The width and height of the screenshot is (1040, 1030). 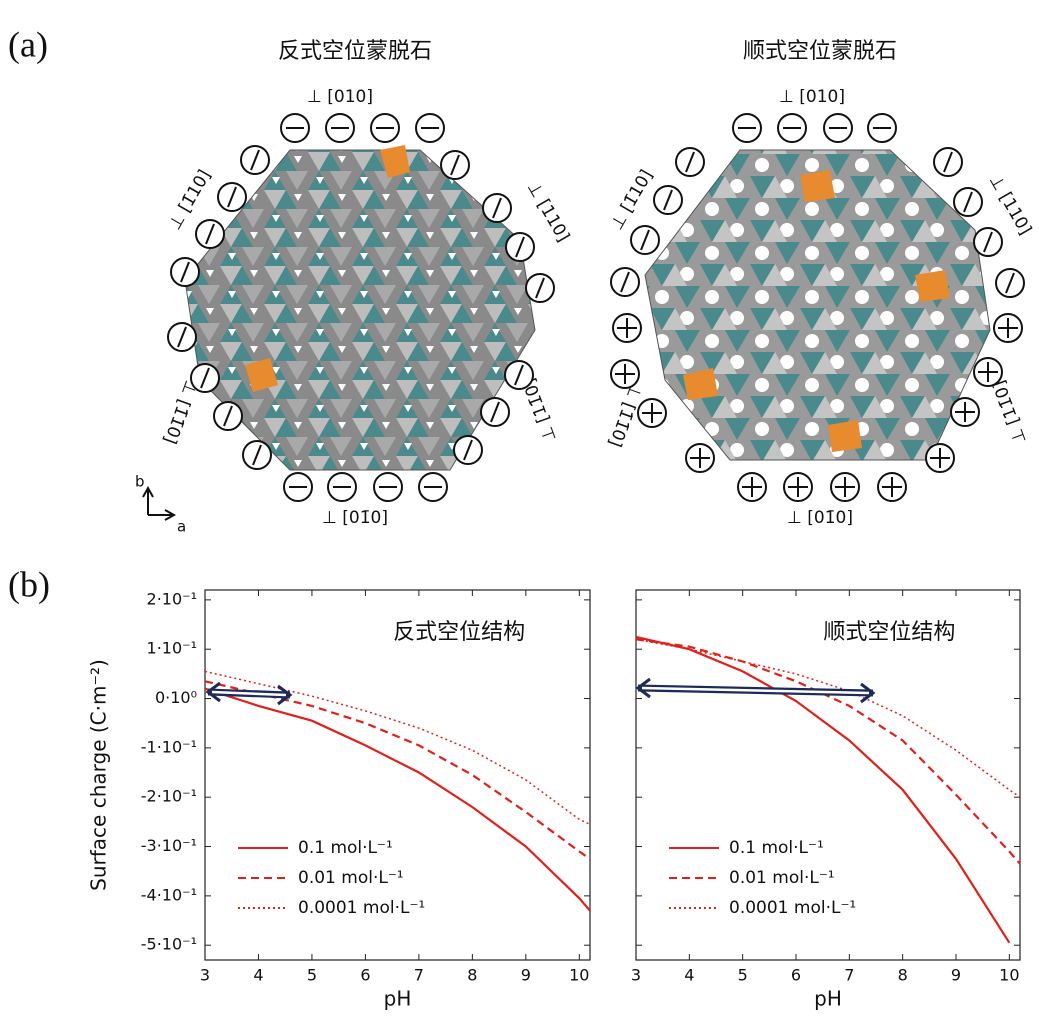 What do you see at coordinates (169, 796) in the screenshot?
I see `y-tick-label: -2·10⁻¹` at bounding box center [169, 796].